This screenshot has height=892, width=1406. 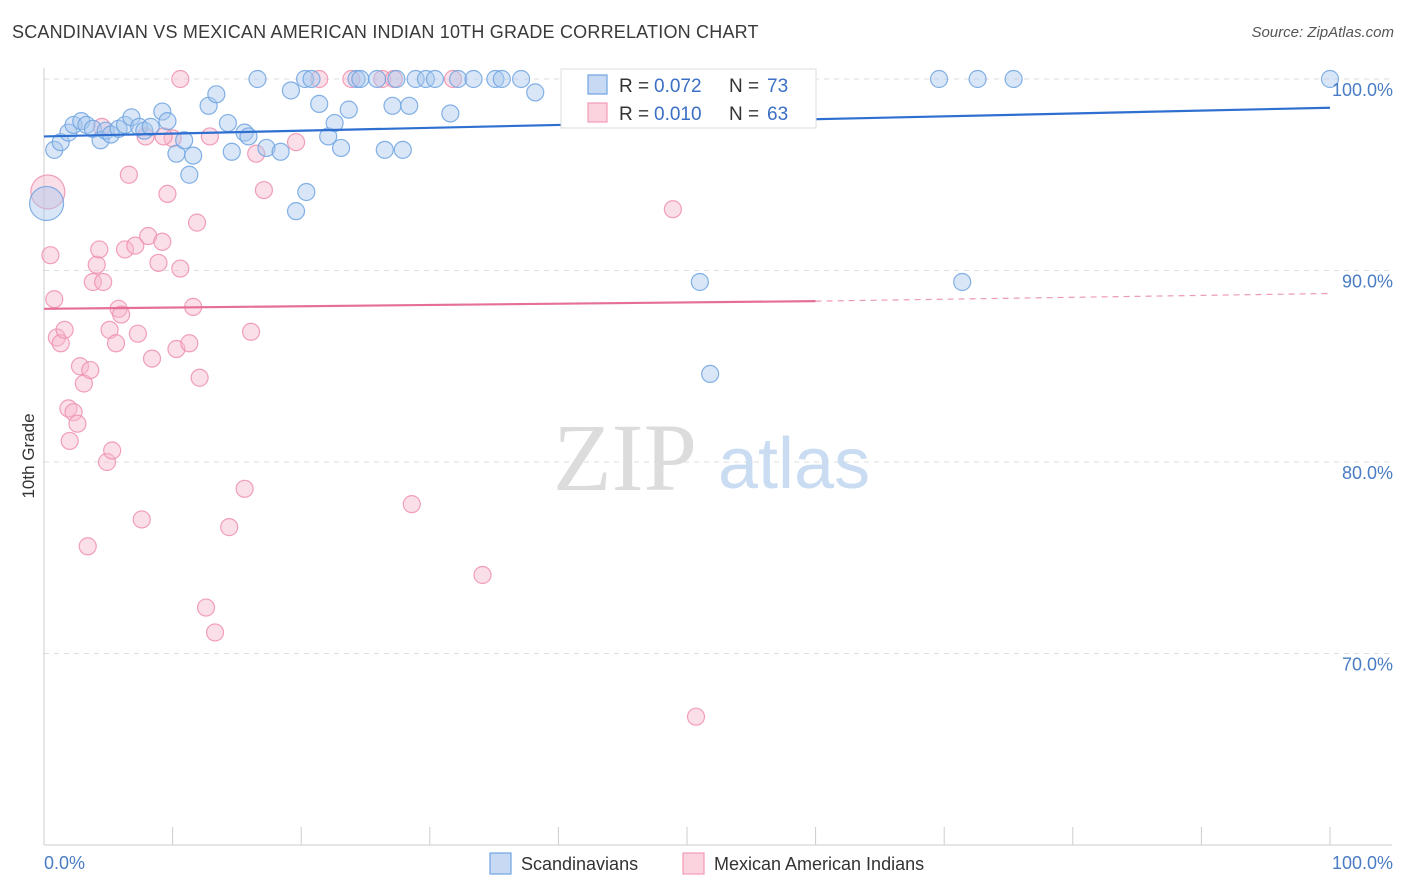 I want to click on x-tick-label-max: 100.0%, so click(x=1362, y=863).